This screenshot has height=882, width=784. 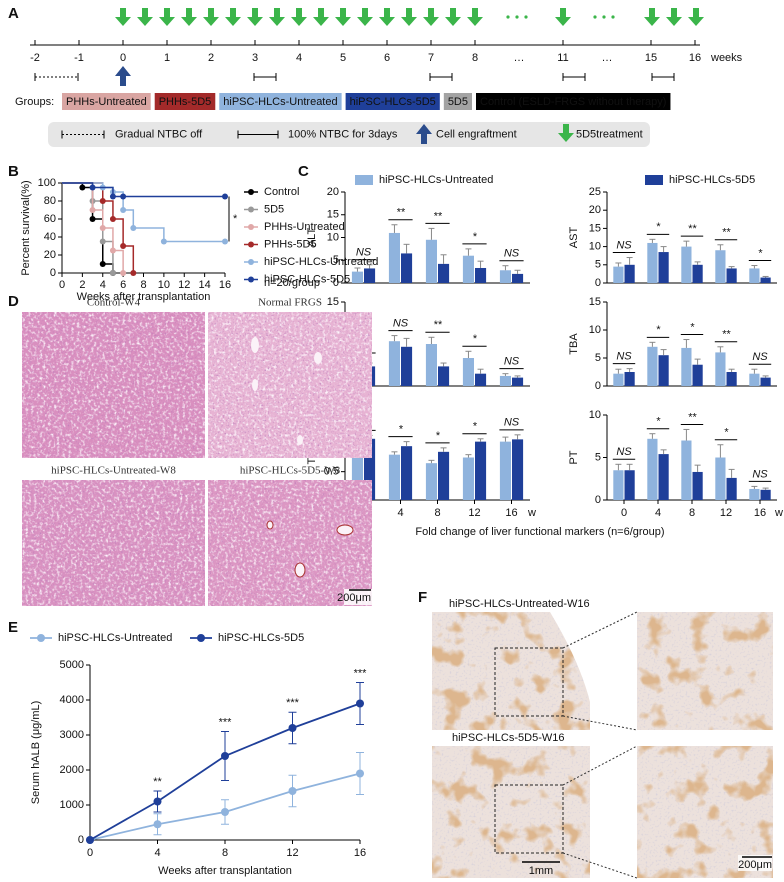 I want to click on week-label: 7, so click(x=431, y=58).